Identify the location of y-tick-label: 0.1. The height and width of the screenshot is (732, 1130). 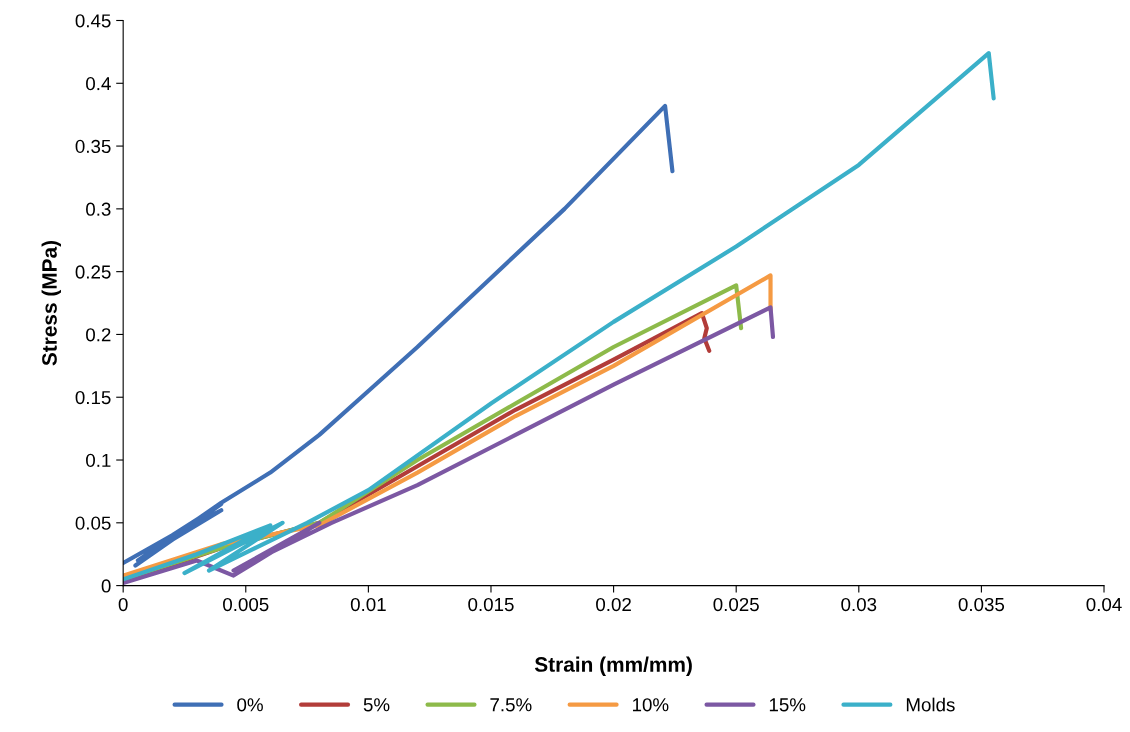
(98, 460).